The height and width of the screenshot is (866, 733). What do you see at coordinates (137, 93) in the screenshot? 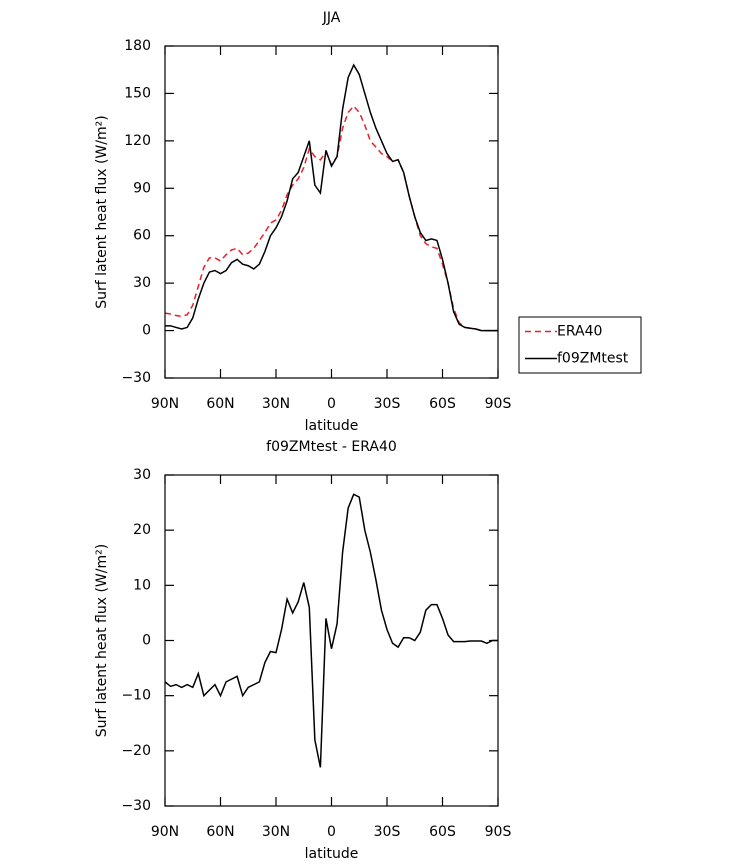
I see `y-tick-label: 150` at bounding box center [137, 93].